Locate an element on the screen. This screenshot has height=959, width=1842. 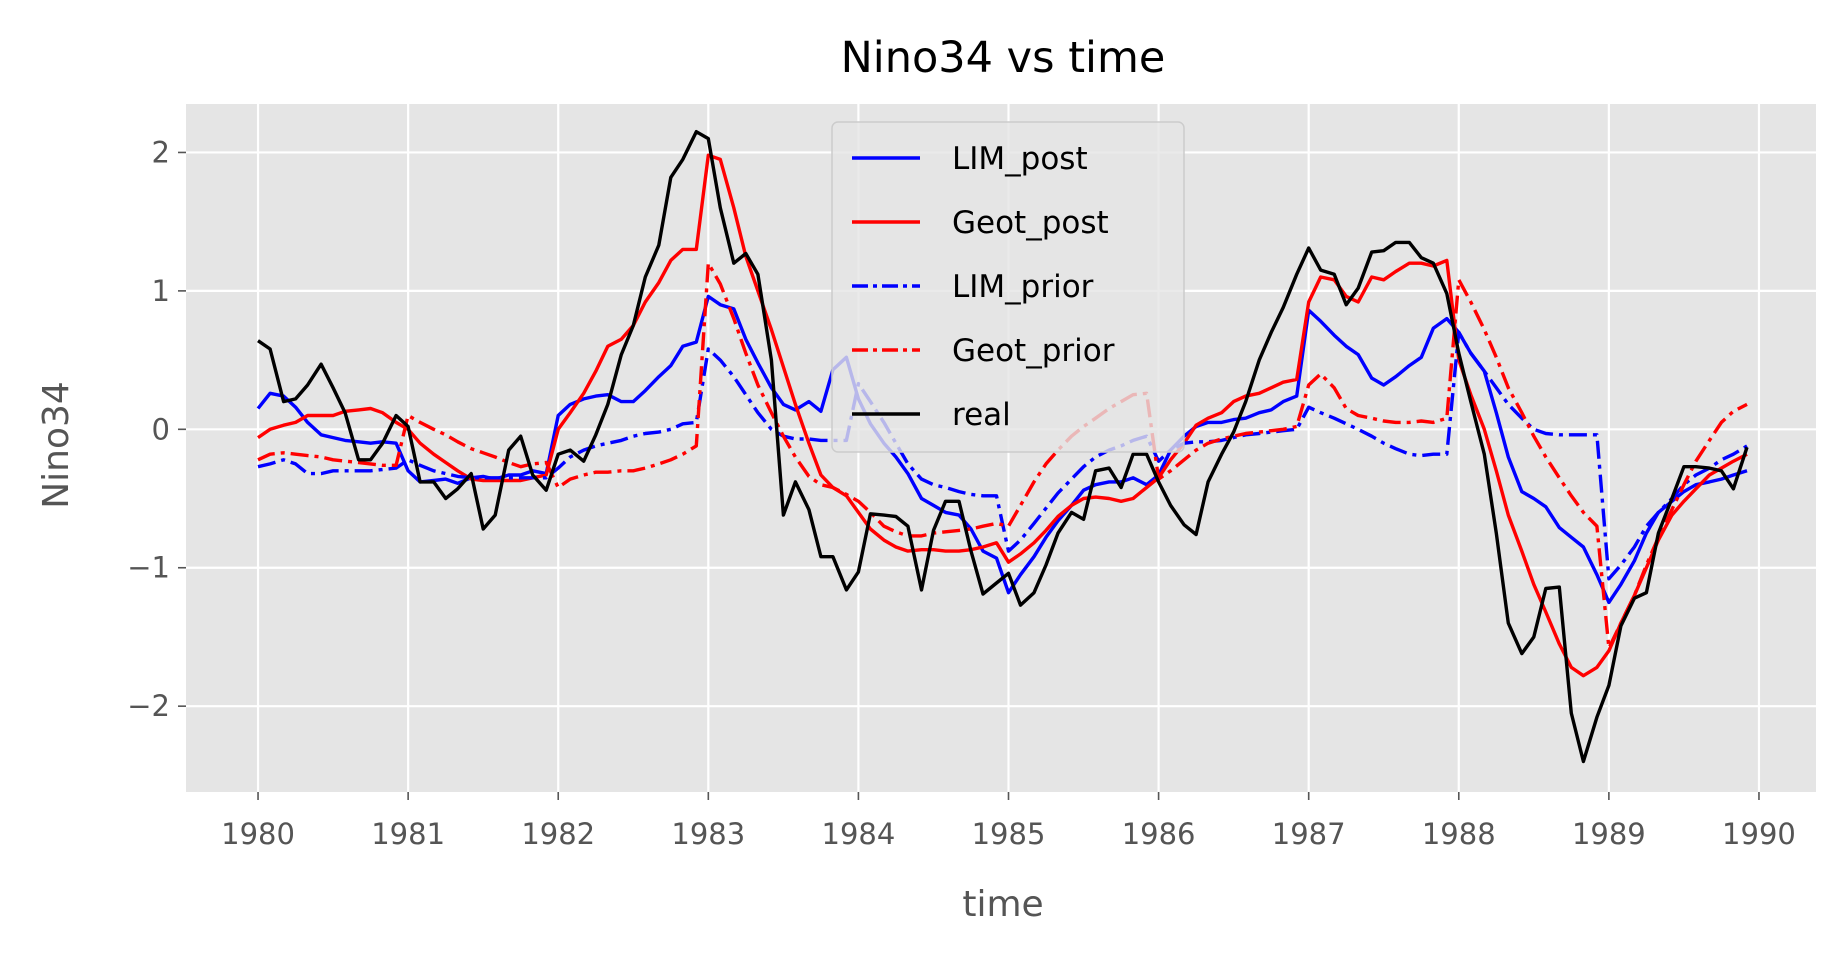
x-axis-label: time is located at coordinates (1002, 904).